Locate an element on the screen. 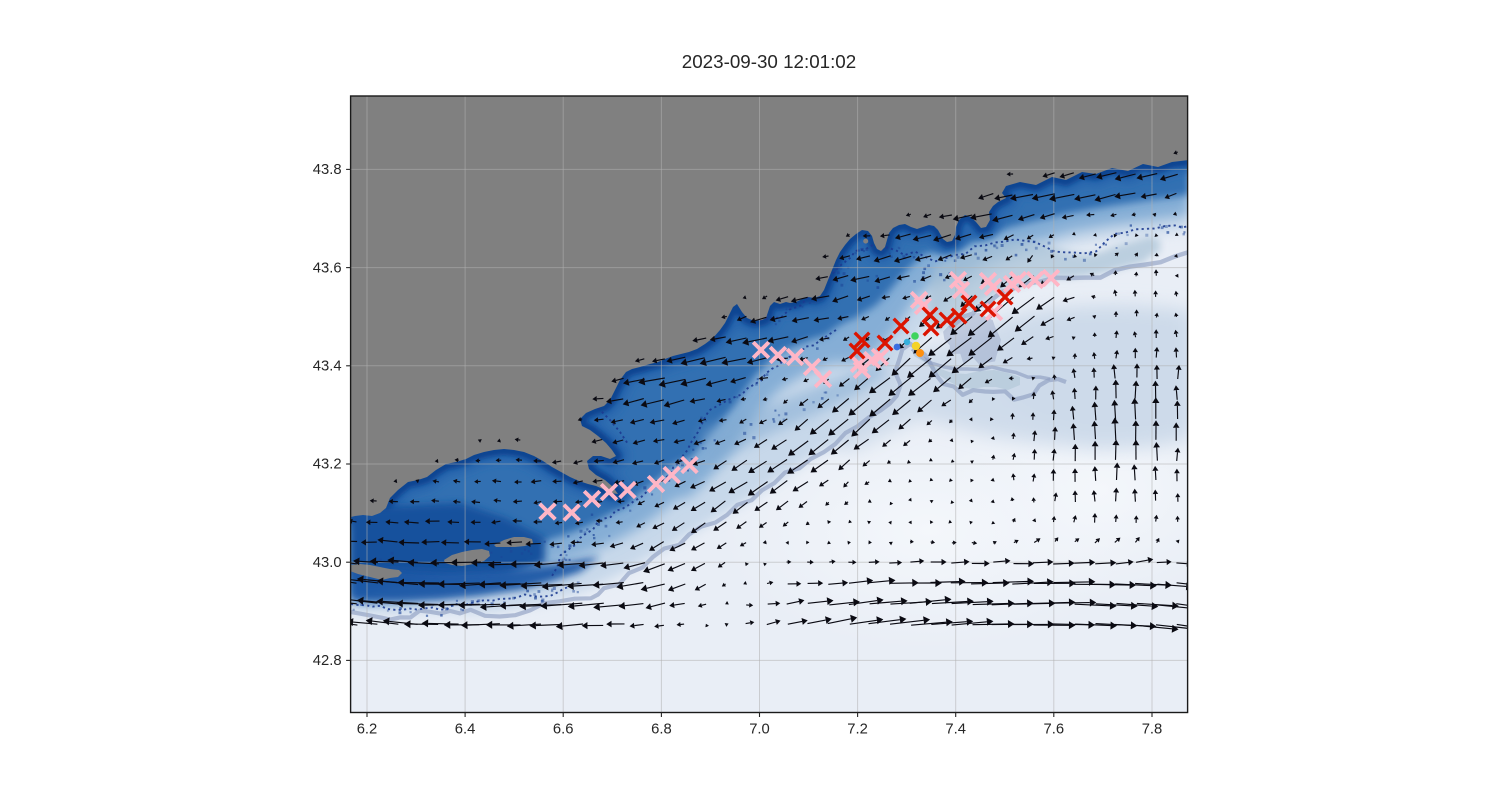 This screenshot has width=1500, height=800. svg-text: 6.4 is located at coordinates (465, 730).